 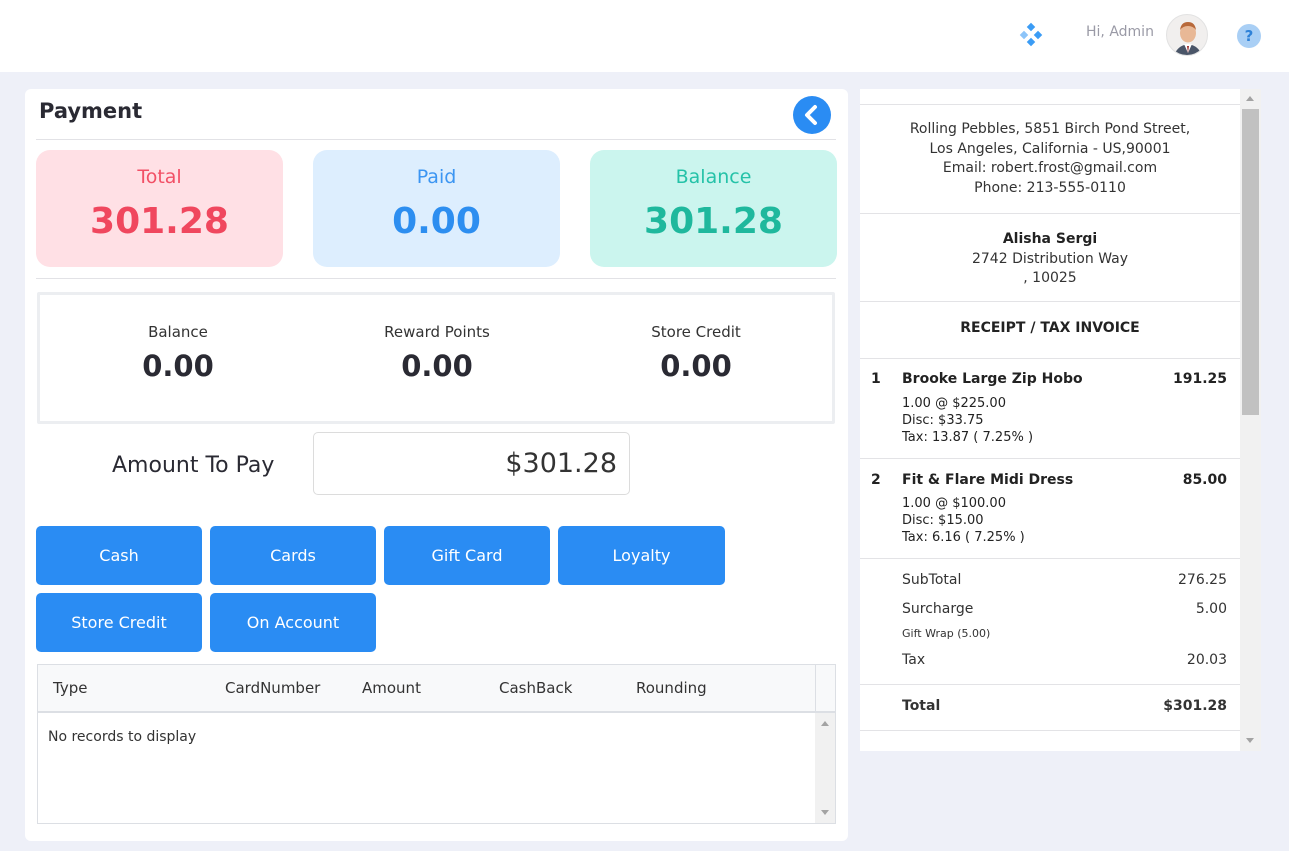 What do you see at coordinates (119, 622) in the screenshot?
I see `store-credit-button: Store Credit` at bounding box center [119, 622].